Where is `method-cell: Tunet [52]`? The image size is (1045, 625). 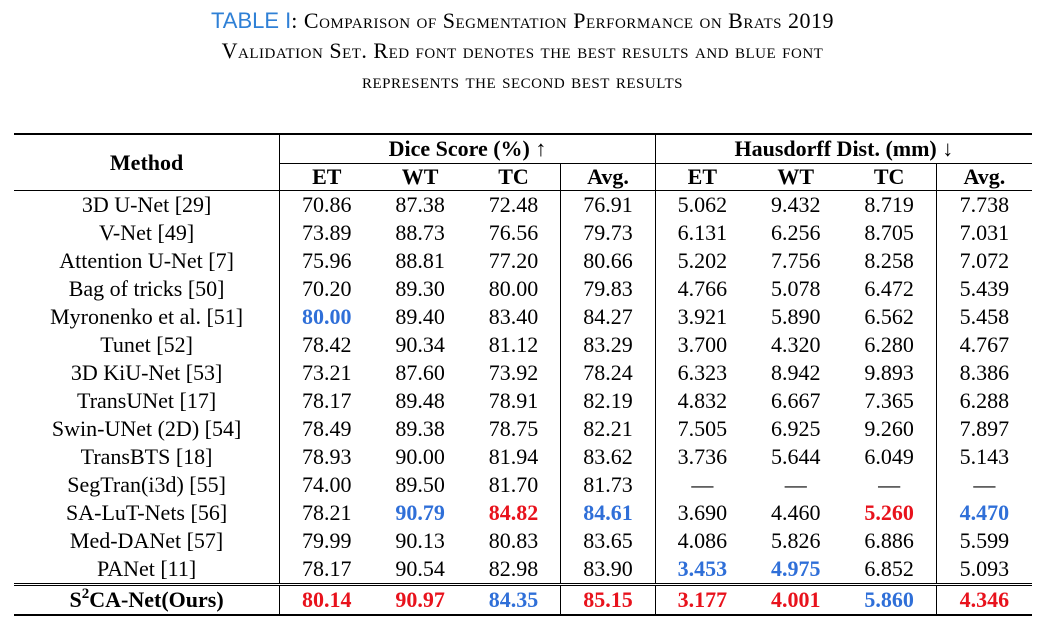 method-cell: Tunet [52] is located at coordinates (147, 345).